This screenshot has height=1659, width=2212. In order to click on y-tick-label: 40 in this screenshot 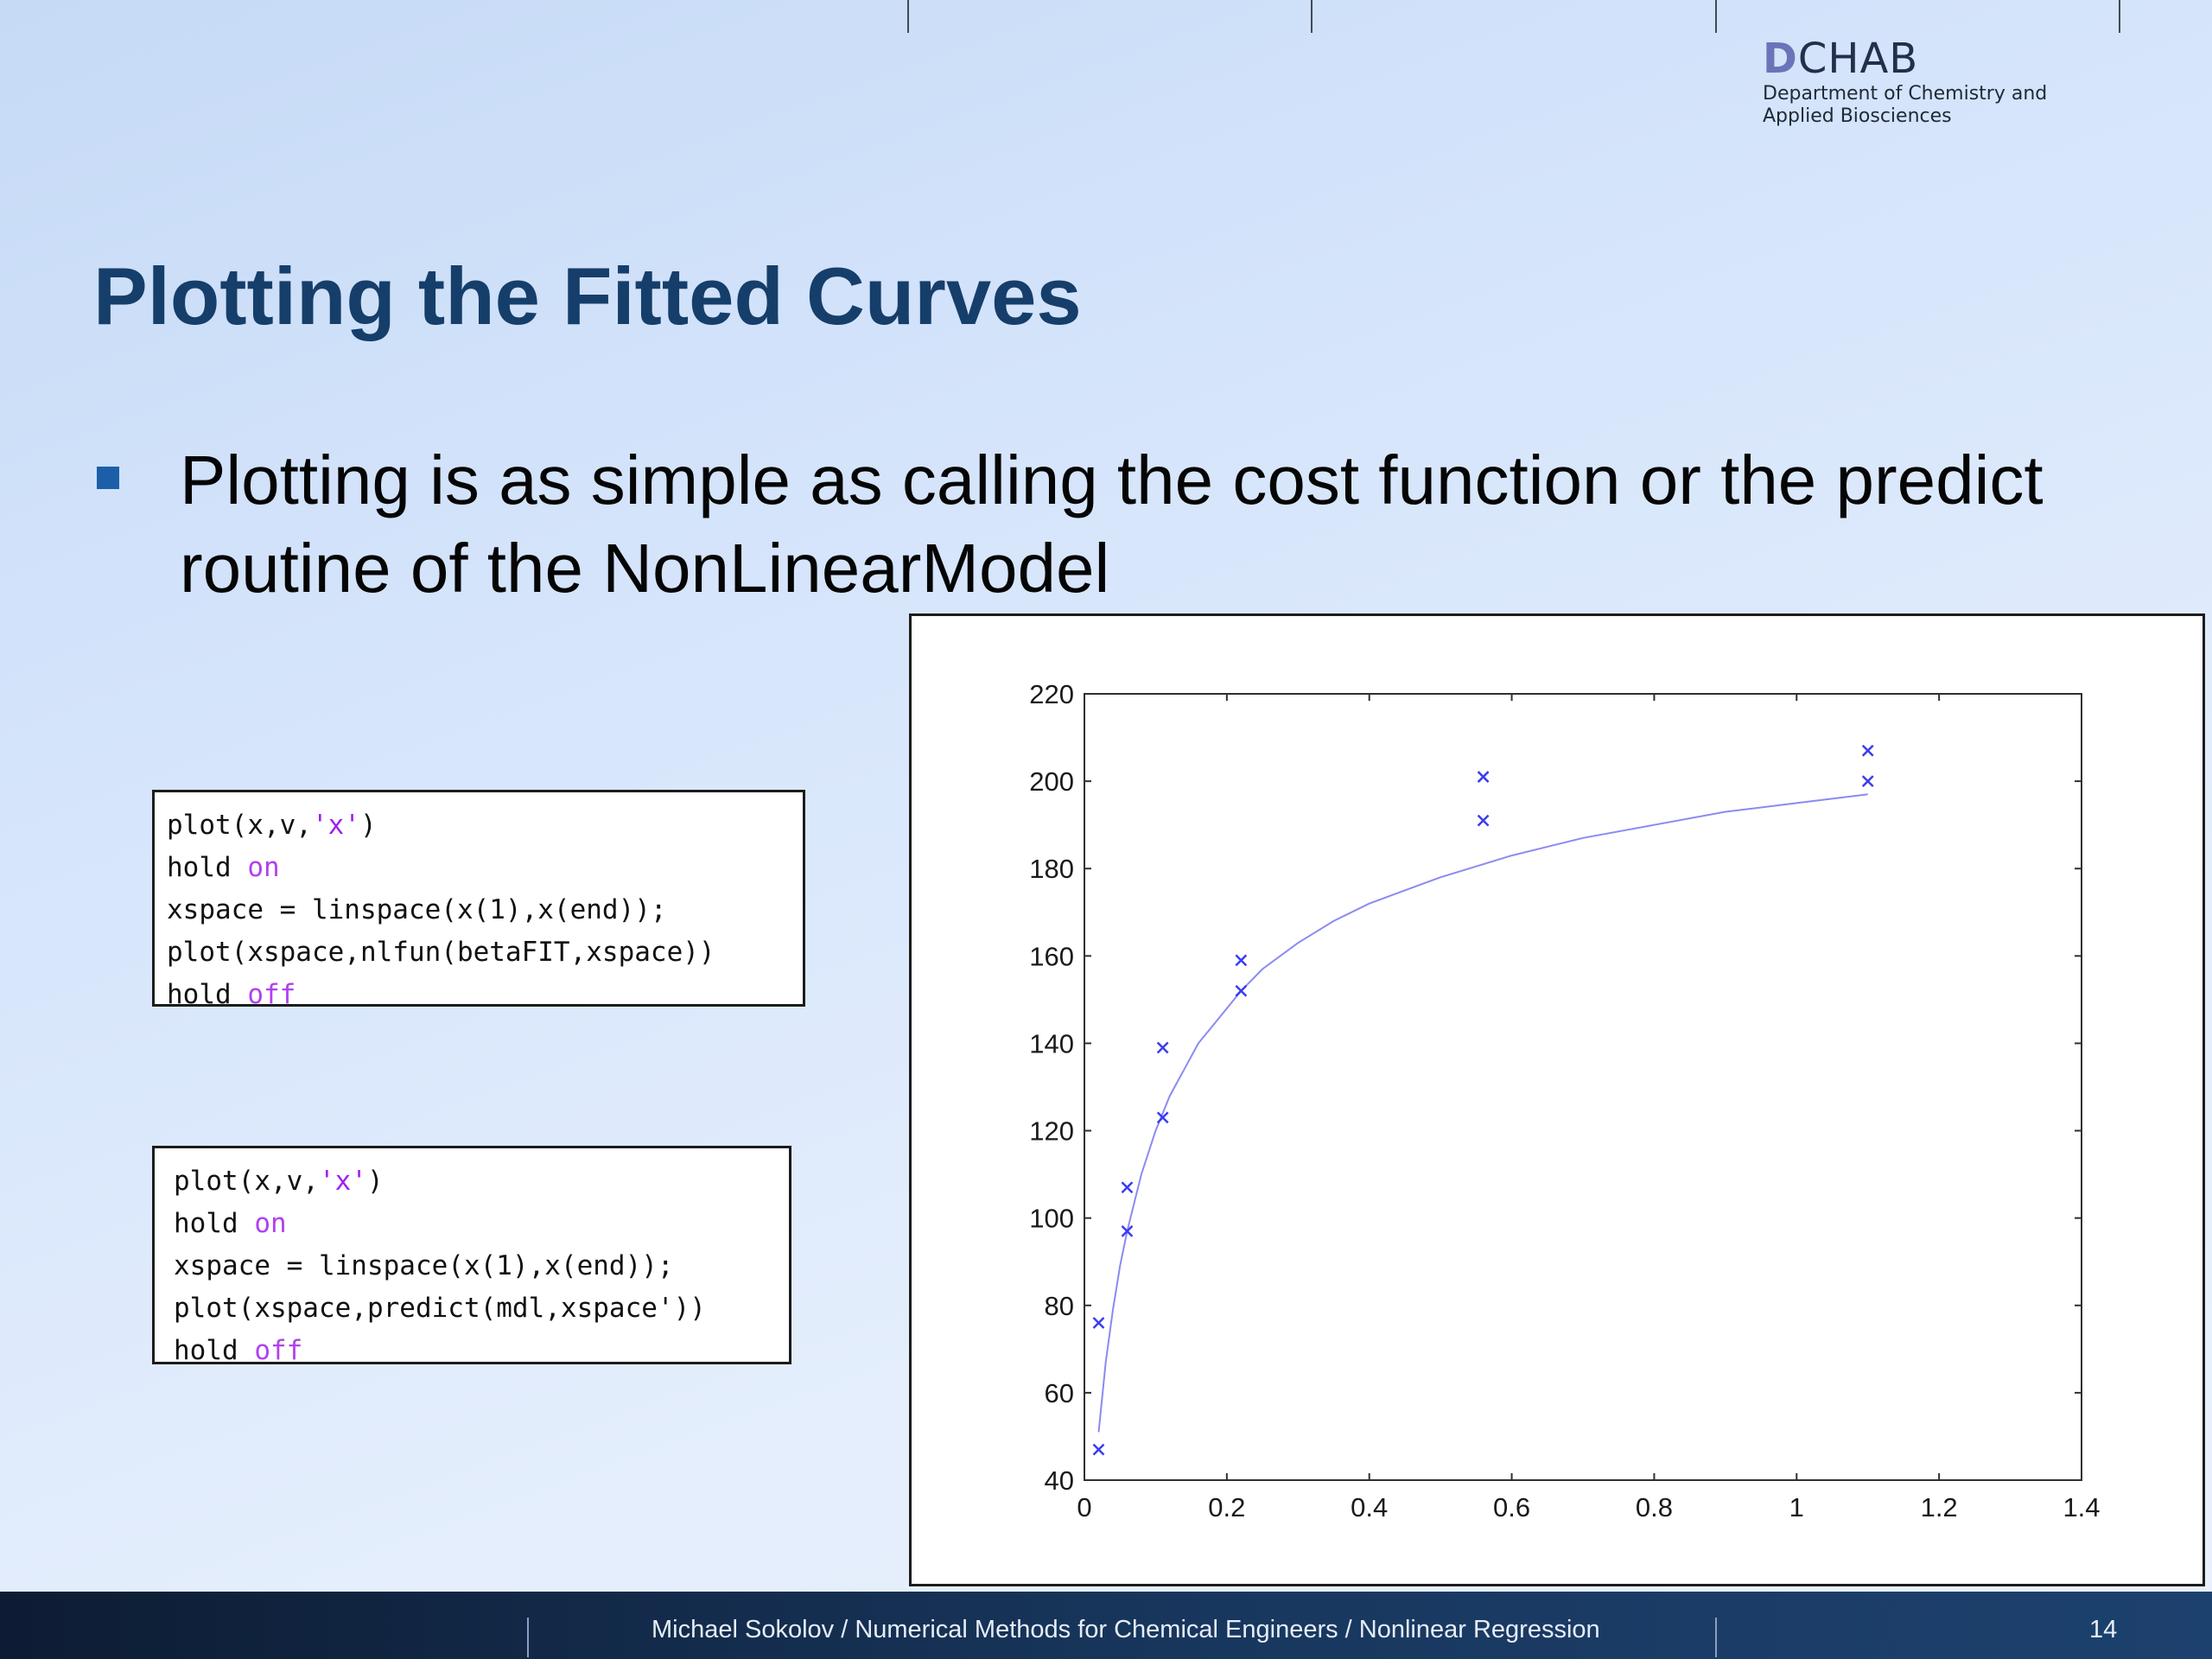, I will do `click(1059, 1480)`.